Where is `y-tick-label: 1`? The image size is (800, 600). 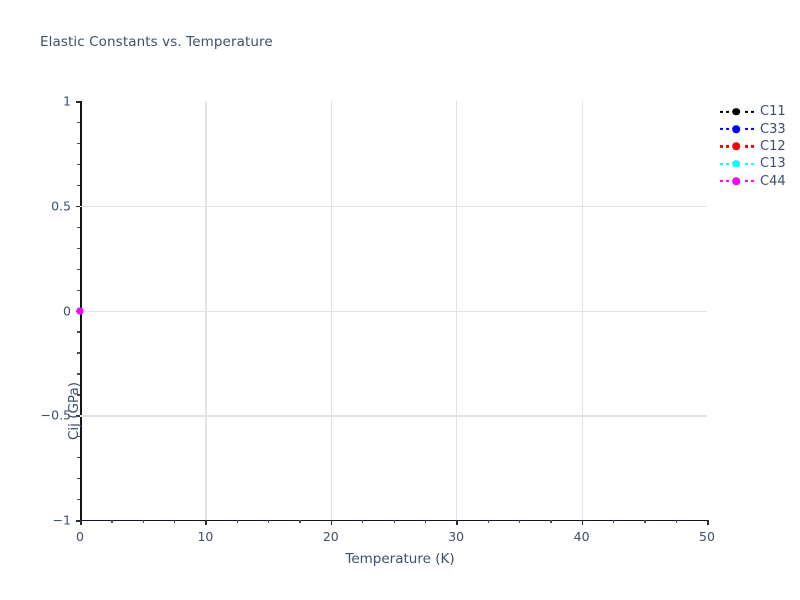 y-tick-label: 1 is located at coordinates (67, 101).